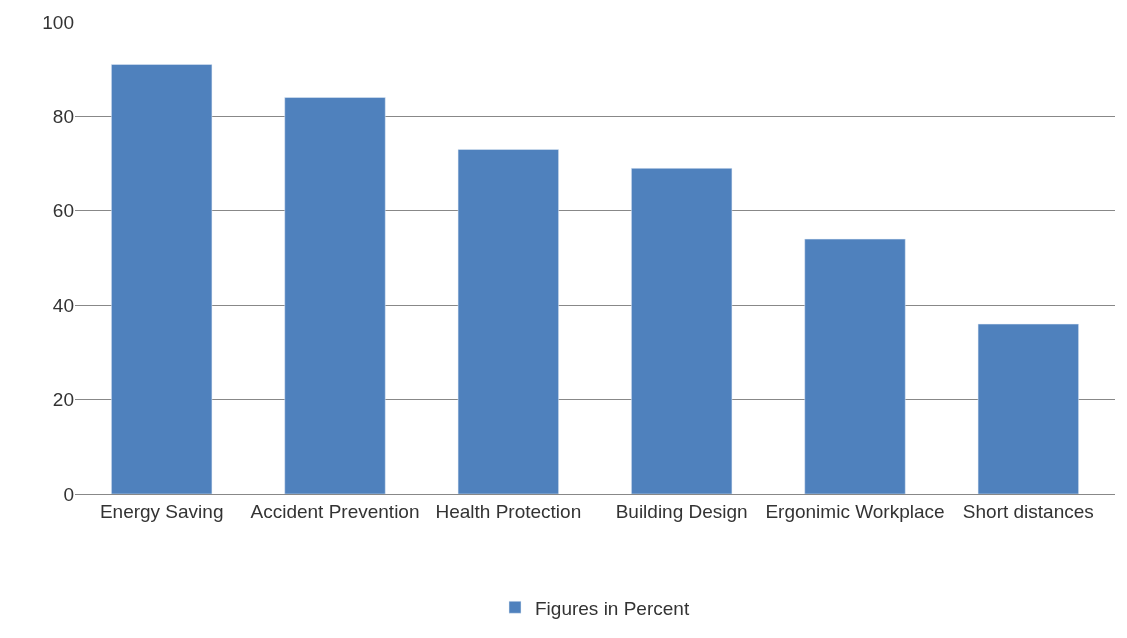 The width and height of the screenshot is (1127, 638). What do you see at coordinates (508, 511) in the screenshot?
I see `x-tick-label: Health Protection` at bounding box center [508, 511].